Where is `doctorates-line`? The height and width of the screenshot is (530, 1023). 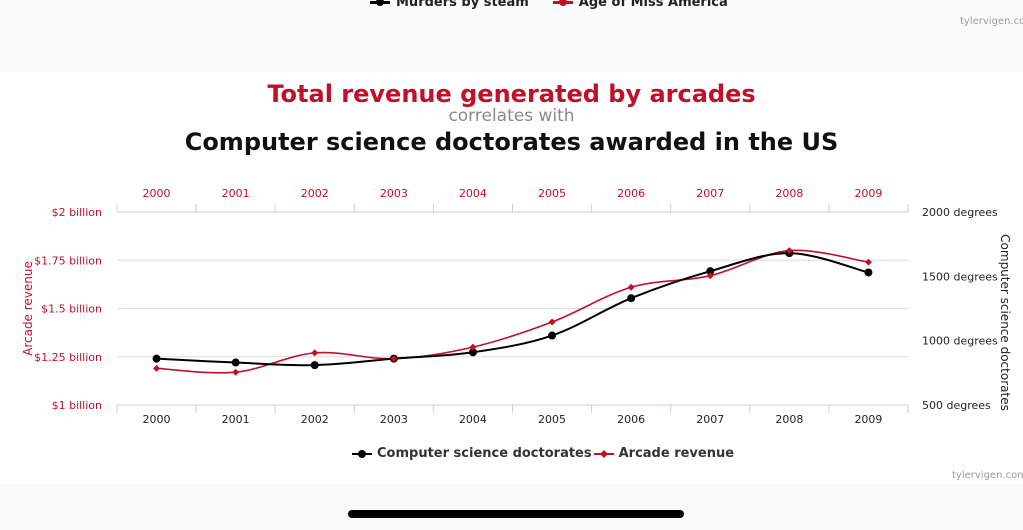 doctorates-line is located at coordinates (513, 309).